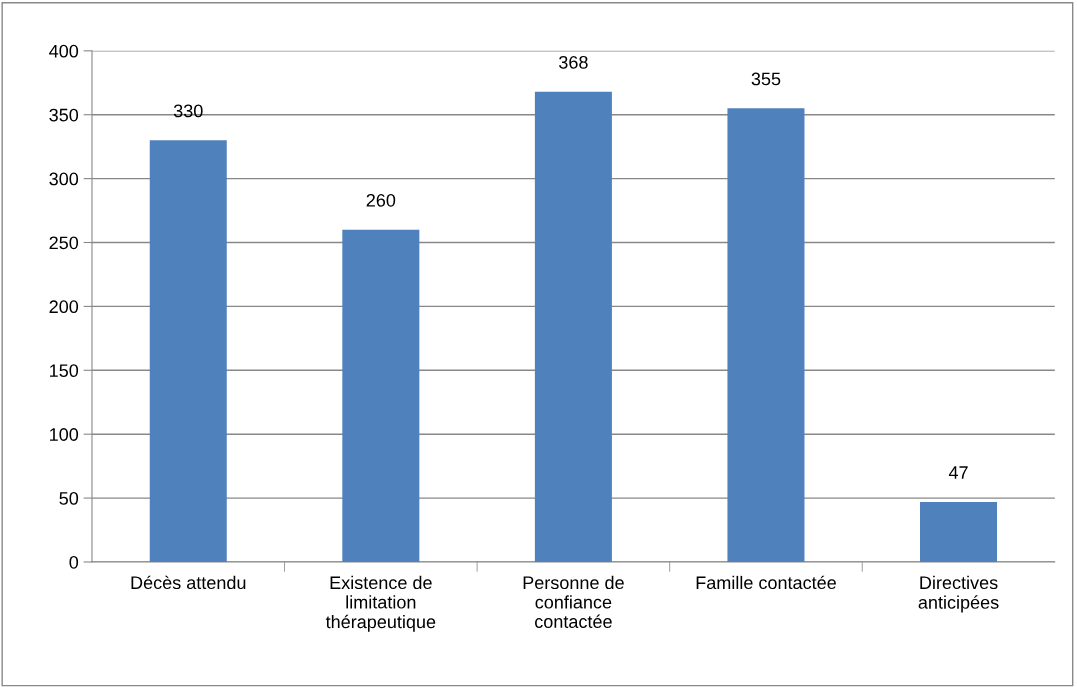 This screenshot has height=687, width=1077. Describe the element at coordinates (766, 79) in the screenshot. I see `data-label: 355` at that location.